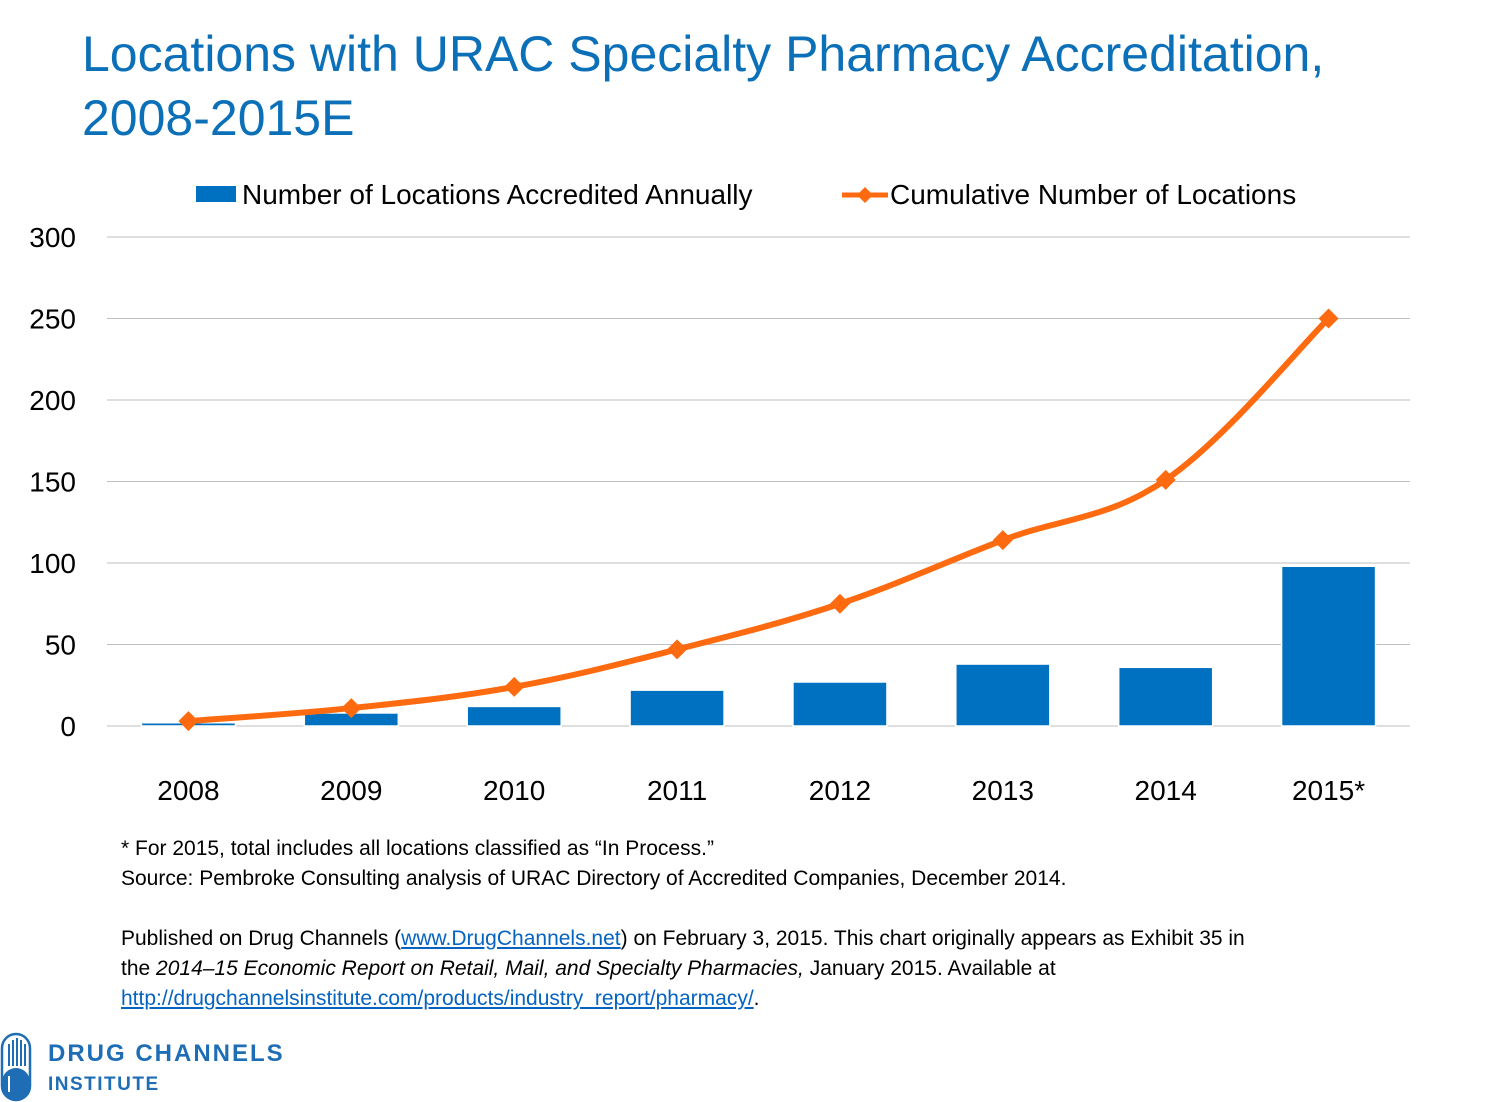 Image resolution: width=1498 pixels, height=1102 pixels. What do you see at coordinates (677, 649) in the screenshot?
I see `line-point-2011` at bounding box center [677, 649].